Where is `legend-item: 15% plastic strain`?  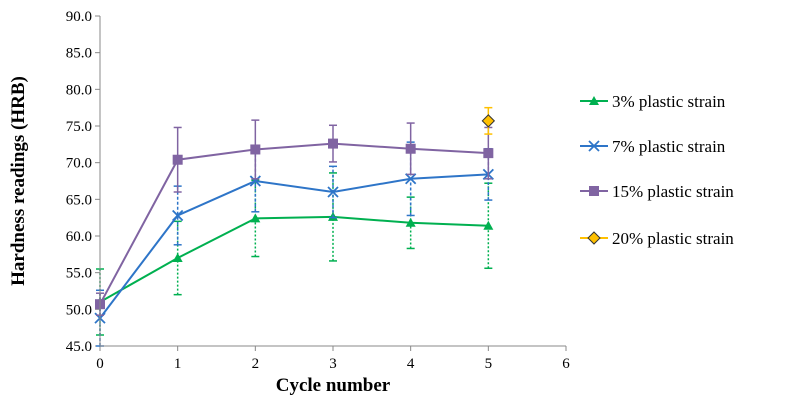 legend-item: 15% plastic strain is located at coordinates (657, 191).